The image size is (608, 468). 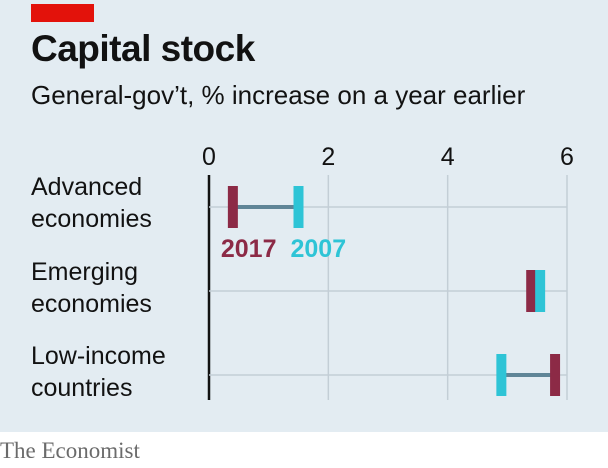 What do you see at coordinates (209, 157) in the screenshot?
I see `x-tick-label: 0` at bounding box center [209, 157].